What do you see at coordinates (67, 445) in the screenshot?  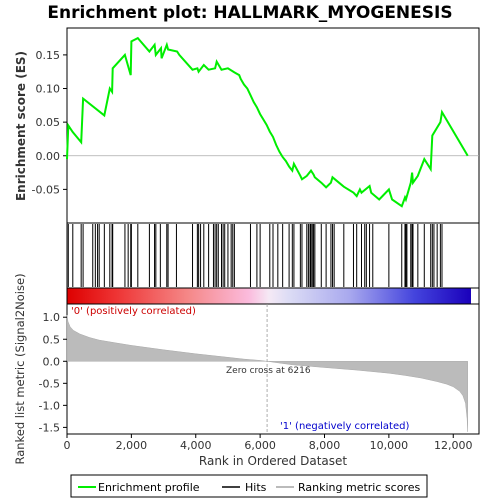 I see `x-tick-label: 0` at bounding box center [67, 445].